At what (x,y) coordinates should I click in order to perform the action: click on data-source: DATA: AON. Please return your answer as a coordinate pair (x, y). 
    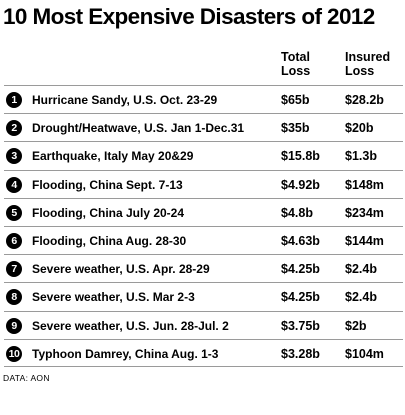
    Looking at the image, I should click on (26, 378).